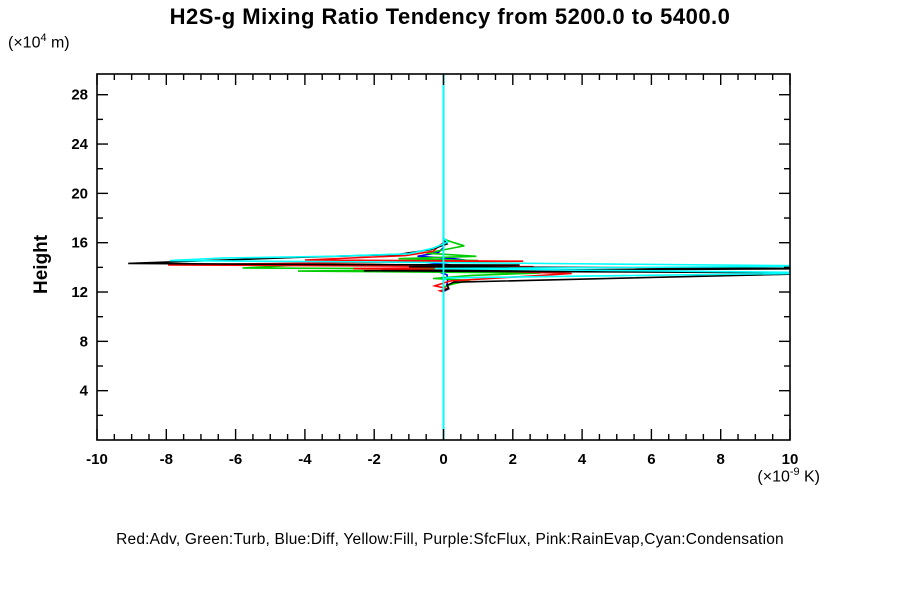  What do you see at coordinates (773, 477) in the screenshot?
I see `x-unit-prefix: (×10` at bounding box center [773, 477].